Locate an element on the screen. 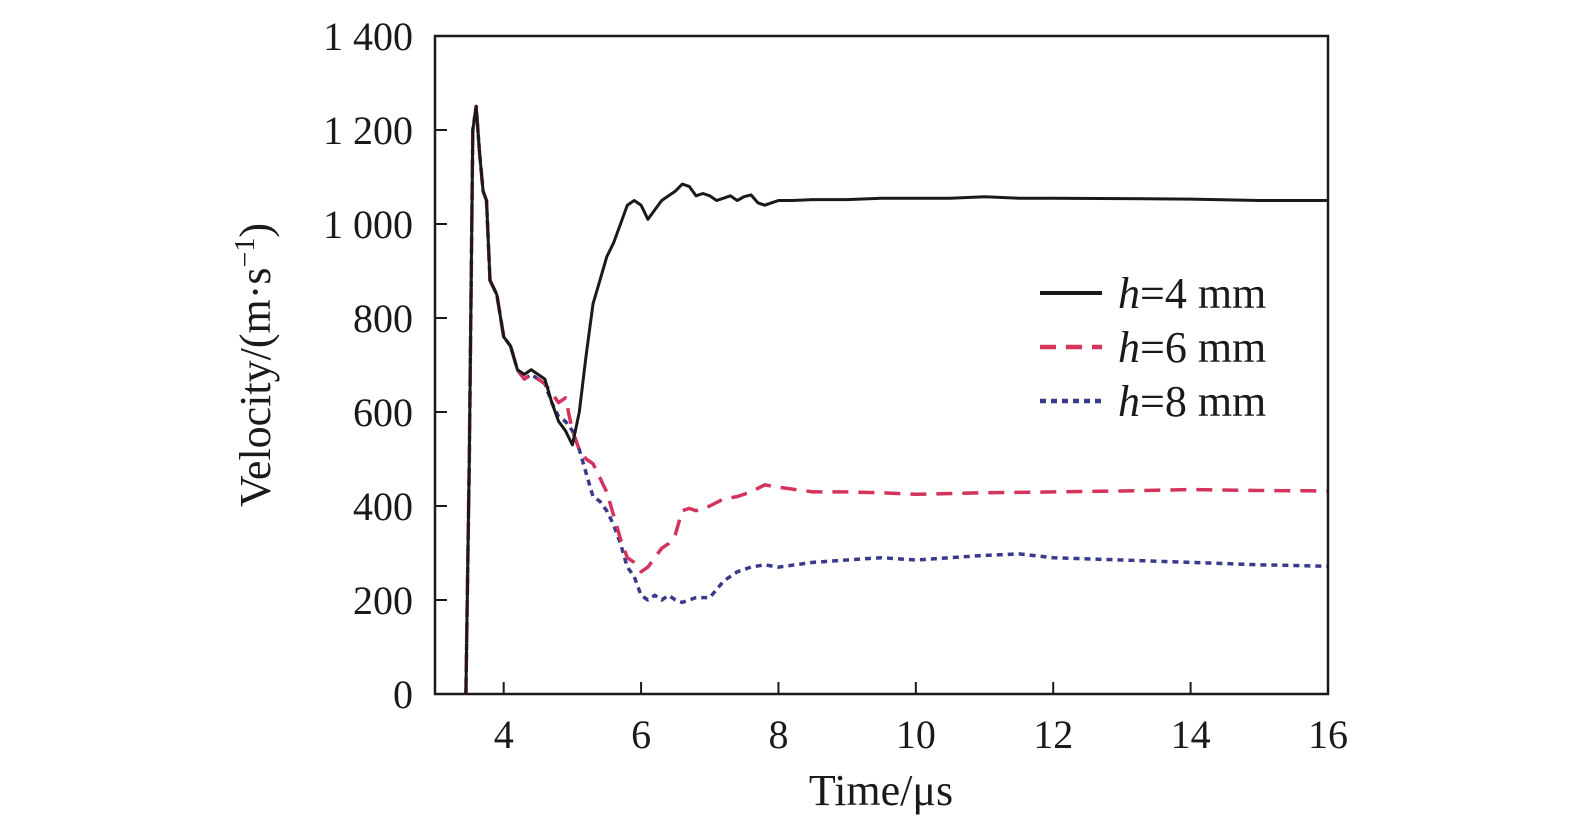 The height and width of the screenshot is (829, 1575). x-tick-label: 12 is located at coordinates (1053, 734).